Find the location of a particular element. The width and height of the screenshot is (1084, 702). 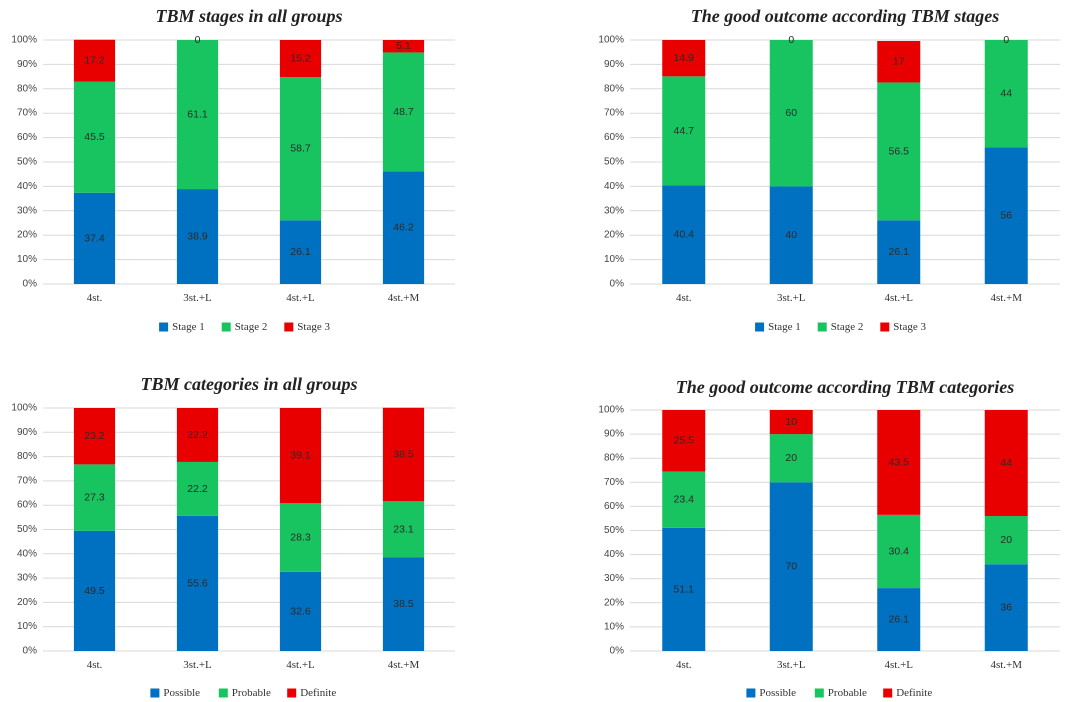

data-label-definite-4st-l: 43.5 is located at coordinates (899, 462).